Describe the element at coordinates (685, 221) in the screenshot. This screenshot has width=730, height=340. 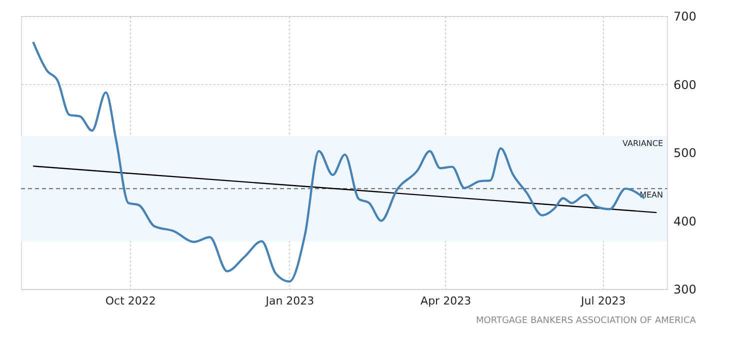
I see `y-tick-label: 400` at that location.